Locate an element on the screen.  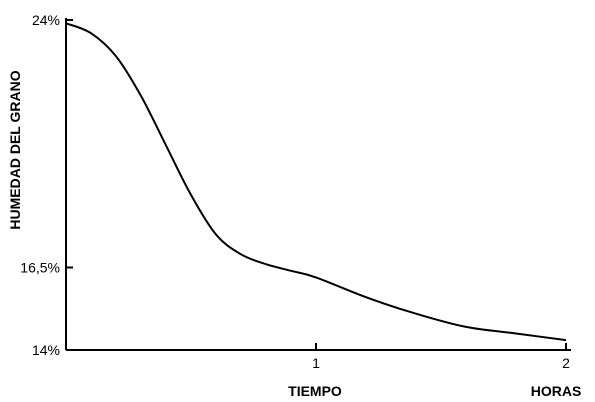
y-axis-title: HUMEDAD DEL GRANO is located at coordinates (15, 149).